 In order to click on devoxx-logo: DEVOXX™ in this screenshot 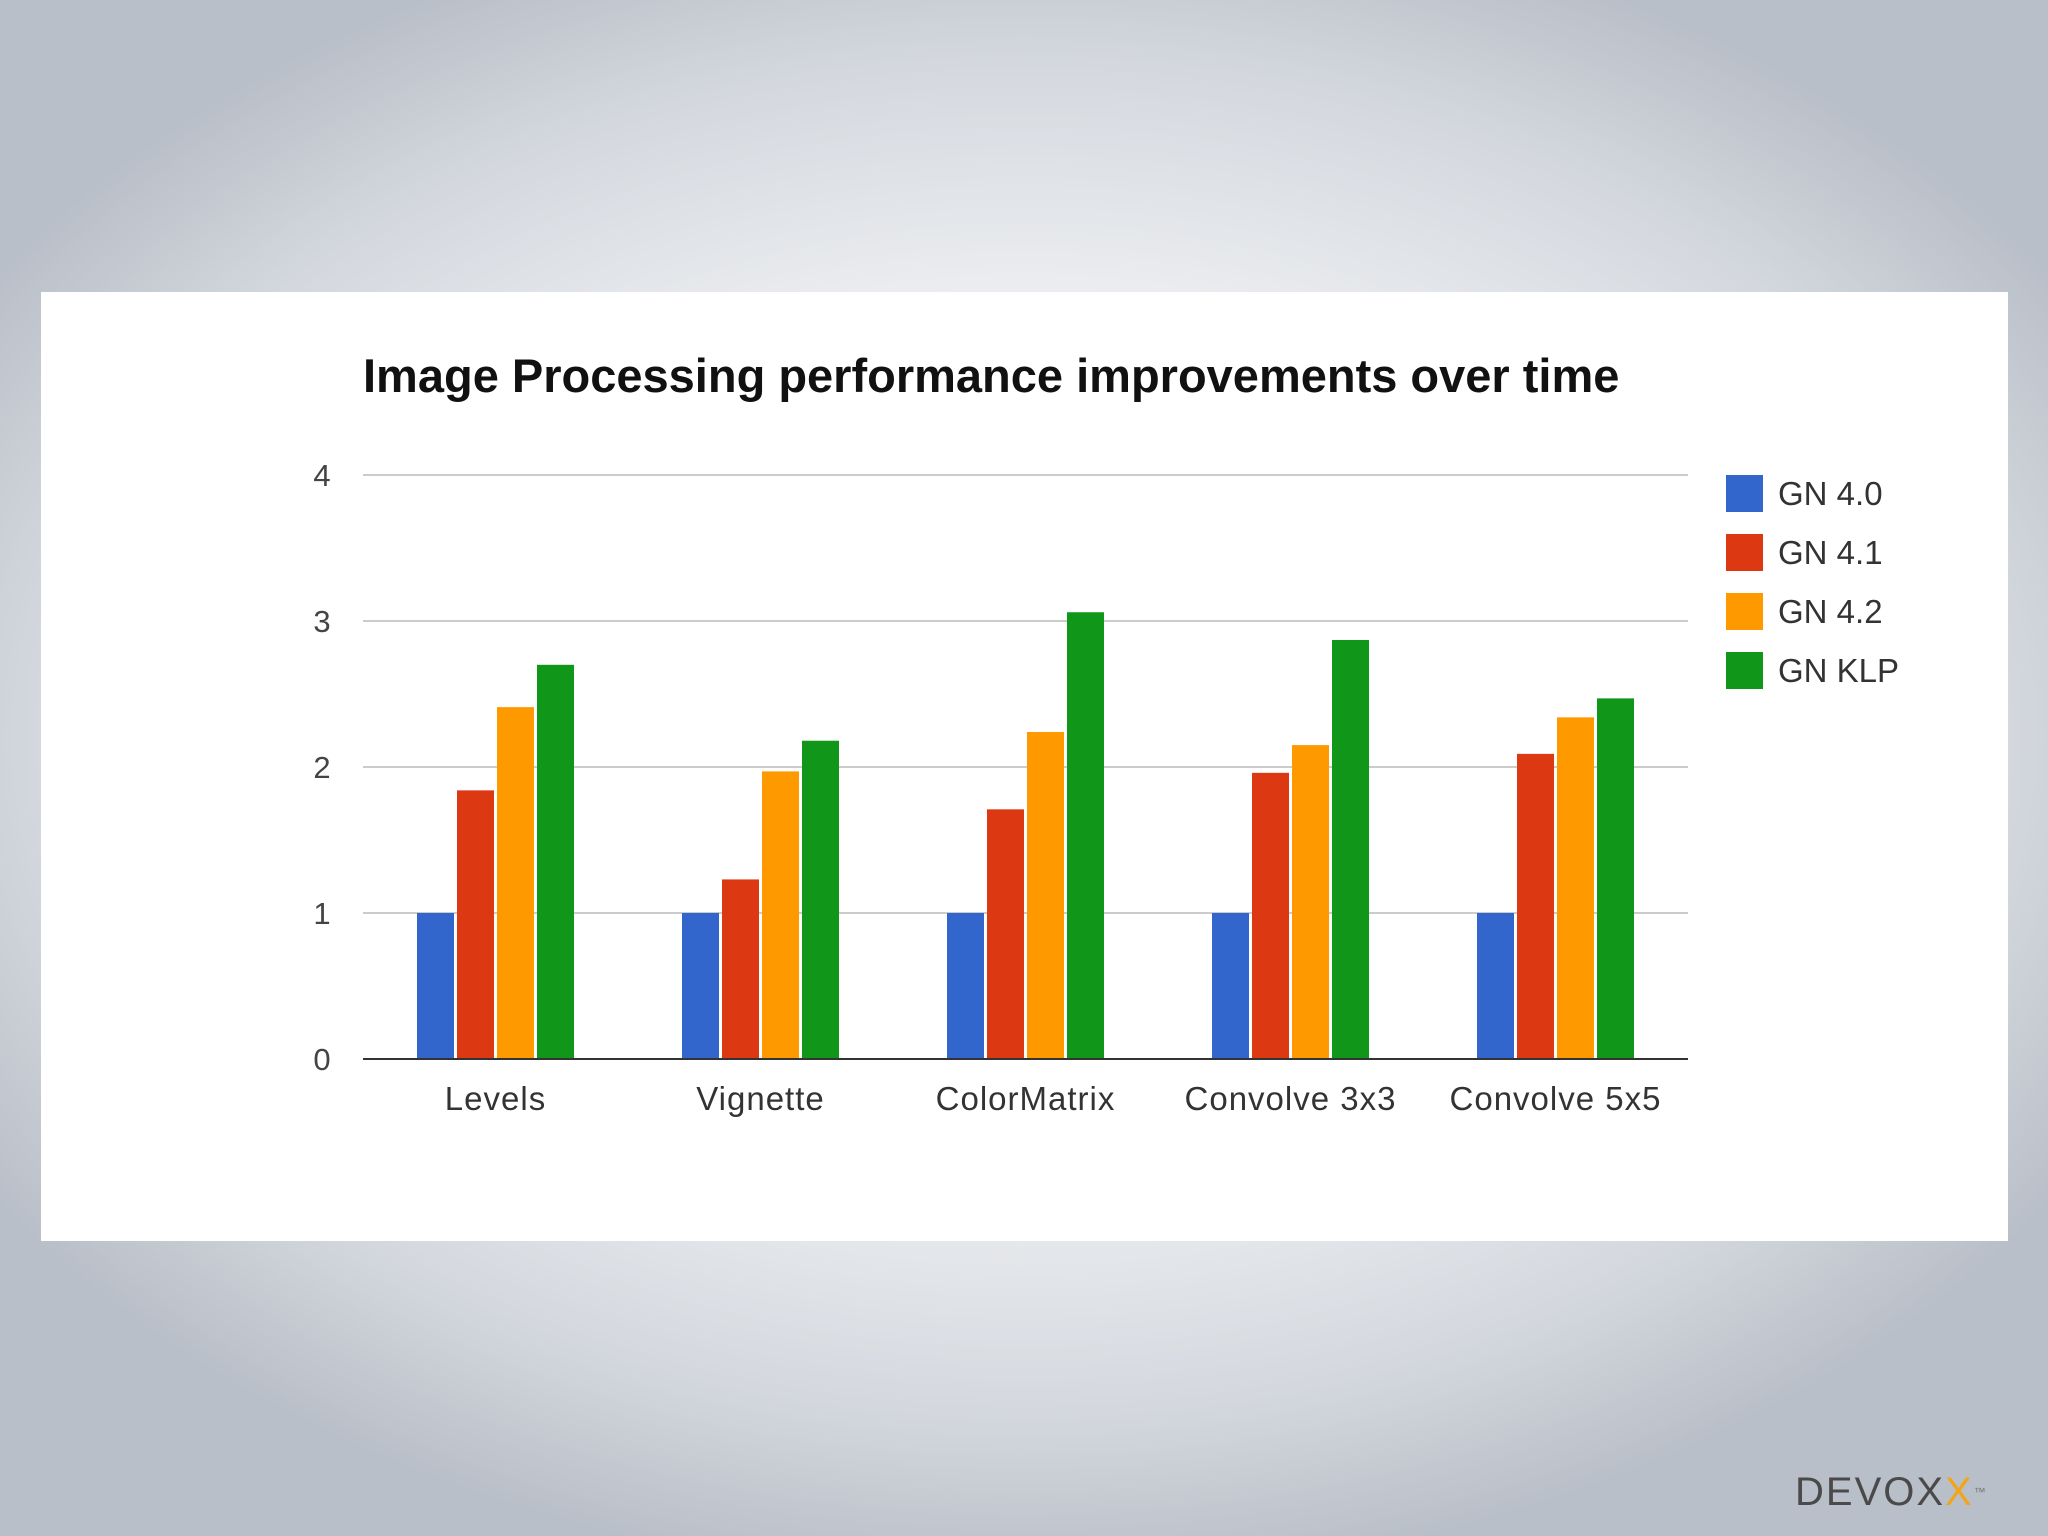, I will do `click(1891, 1492)`.